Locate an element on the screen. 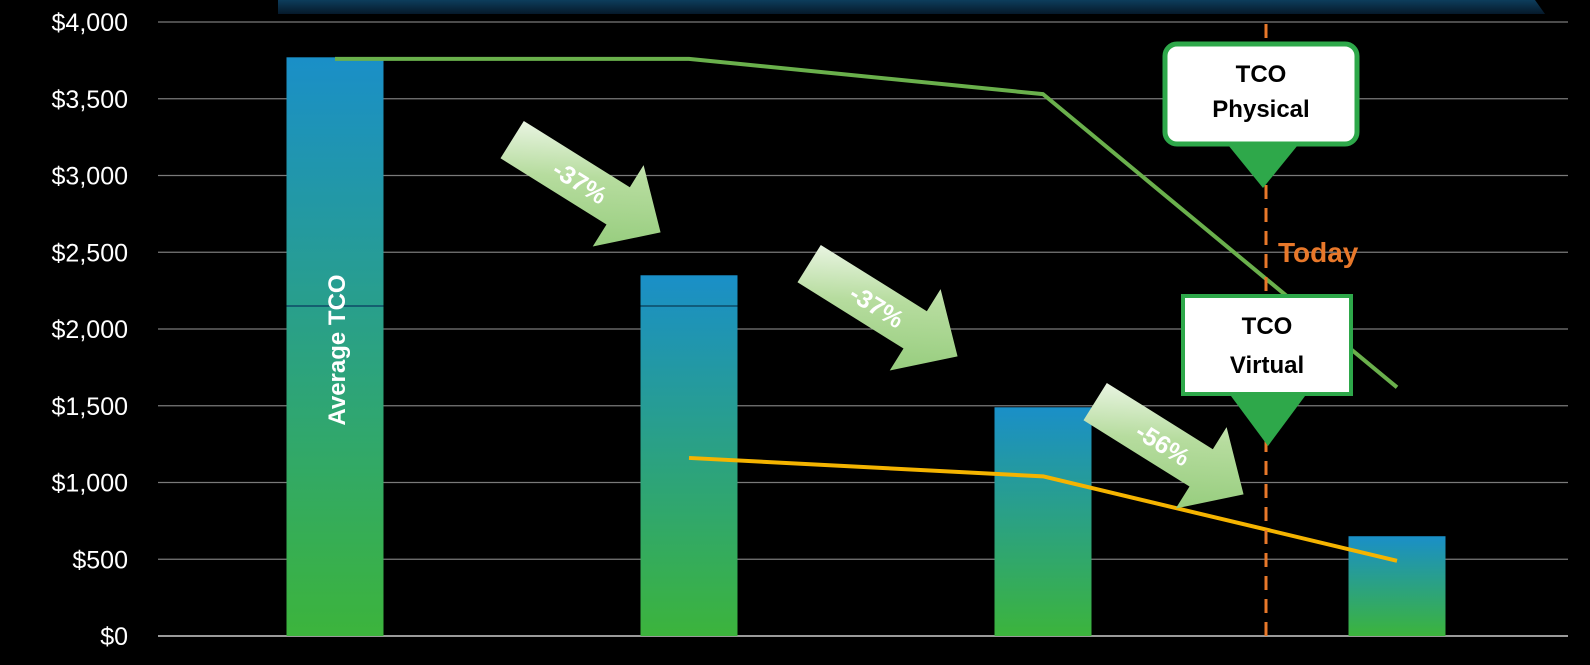 The image size is (1590, 665). tco-virtual-line2: Virtual is located at coordinates (1267, 365).